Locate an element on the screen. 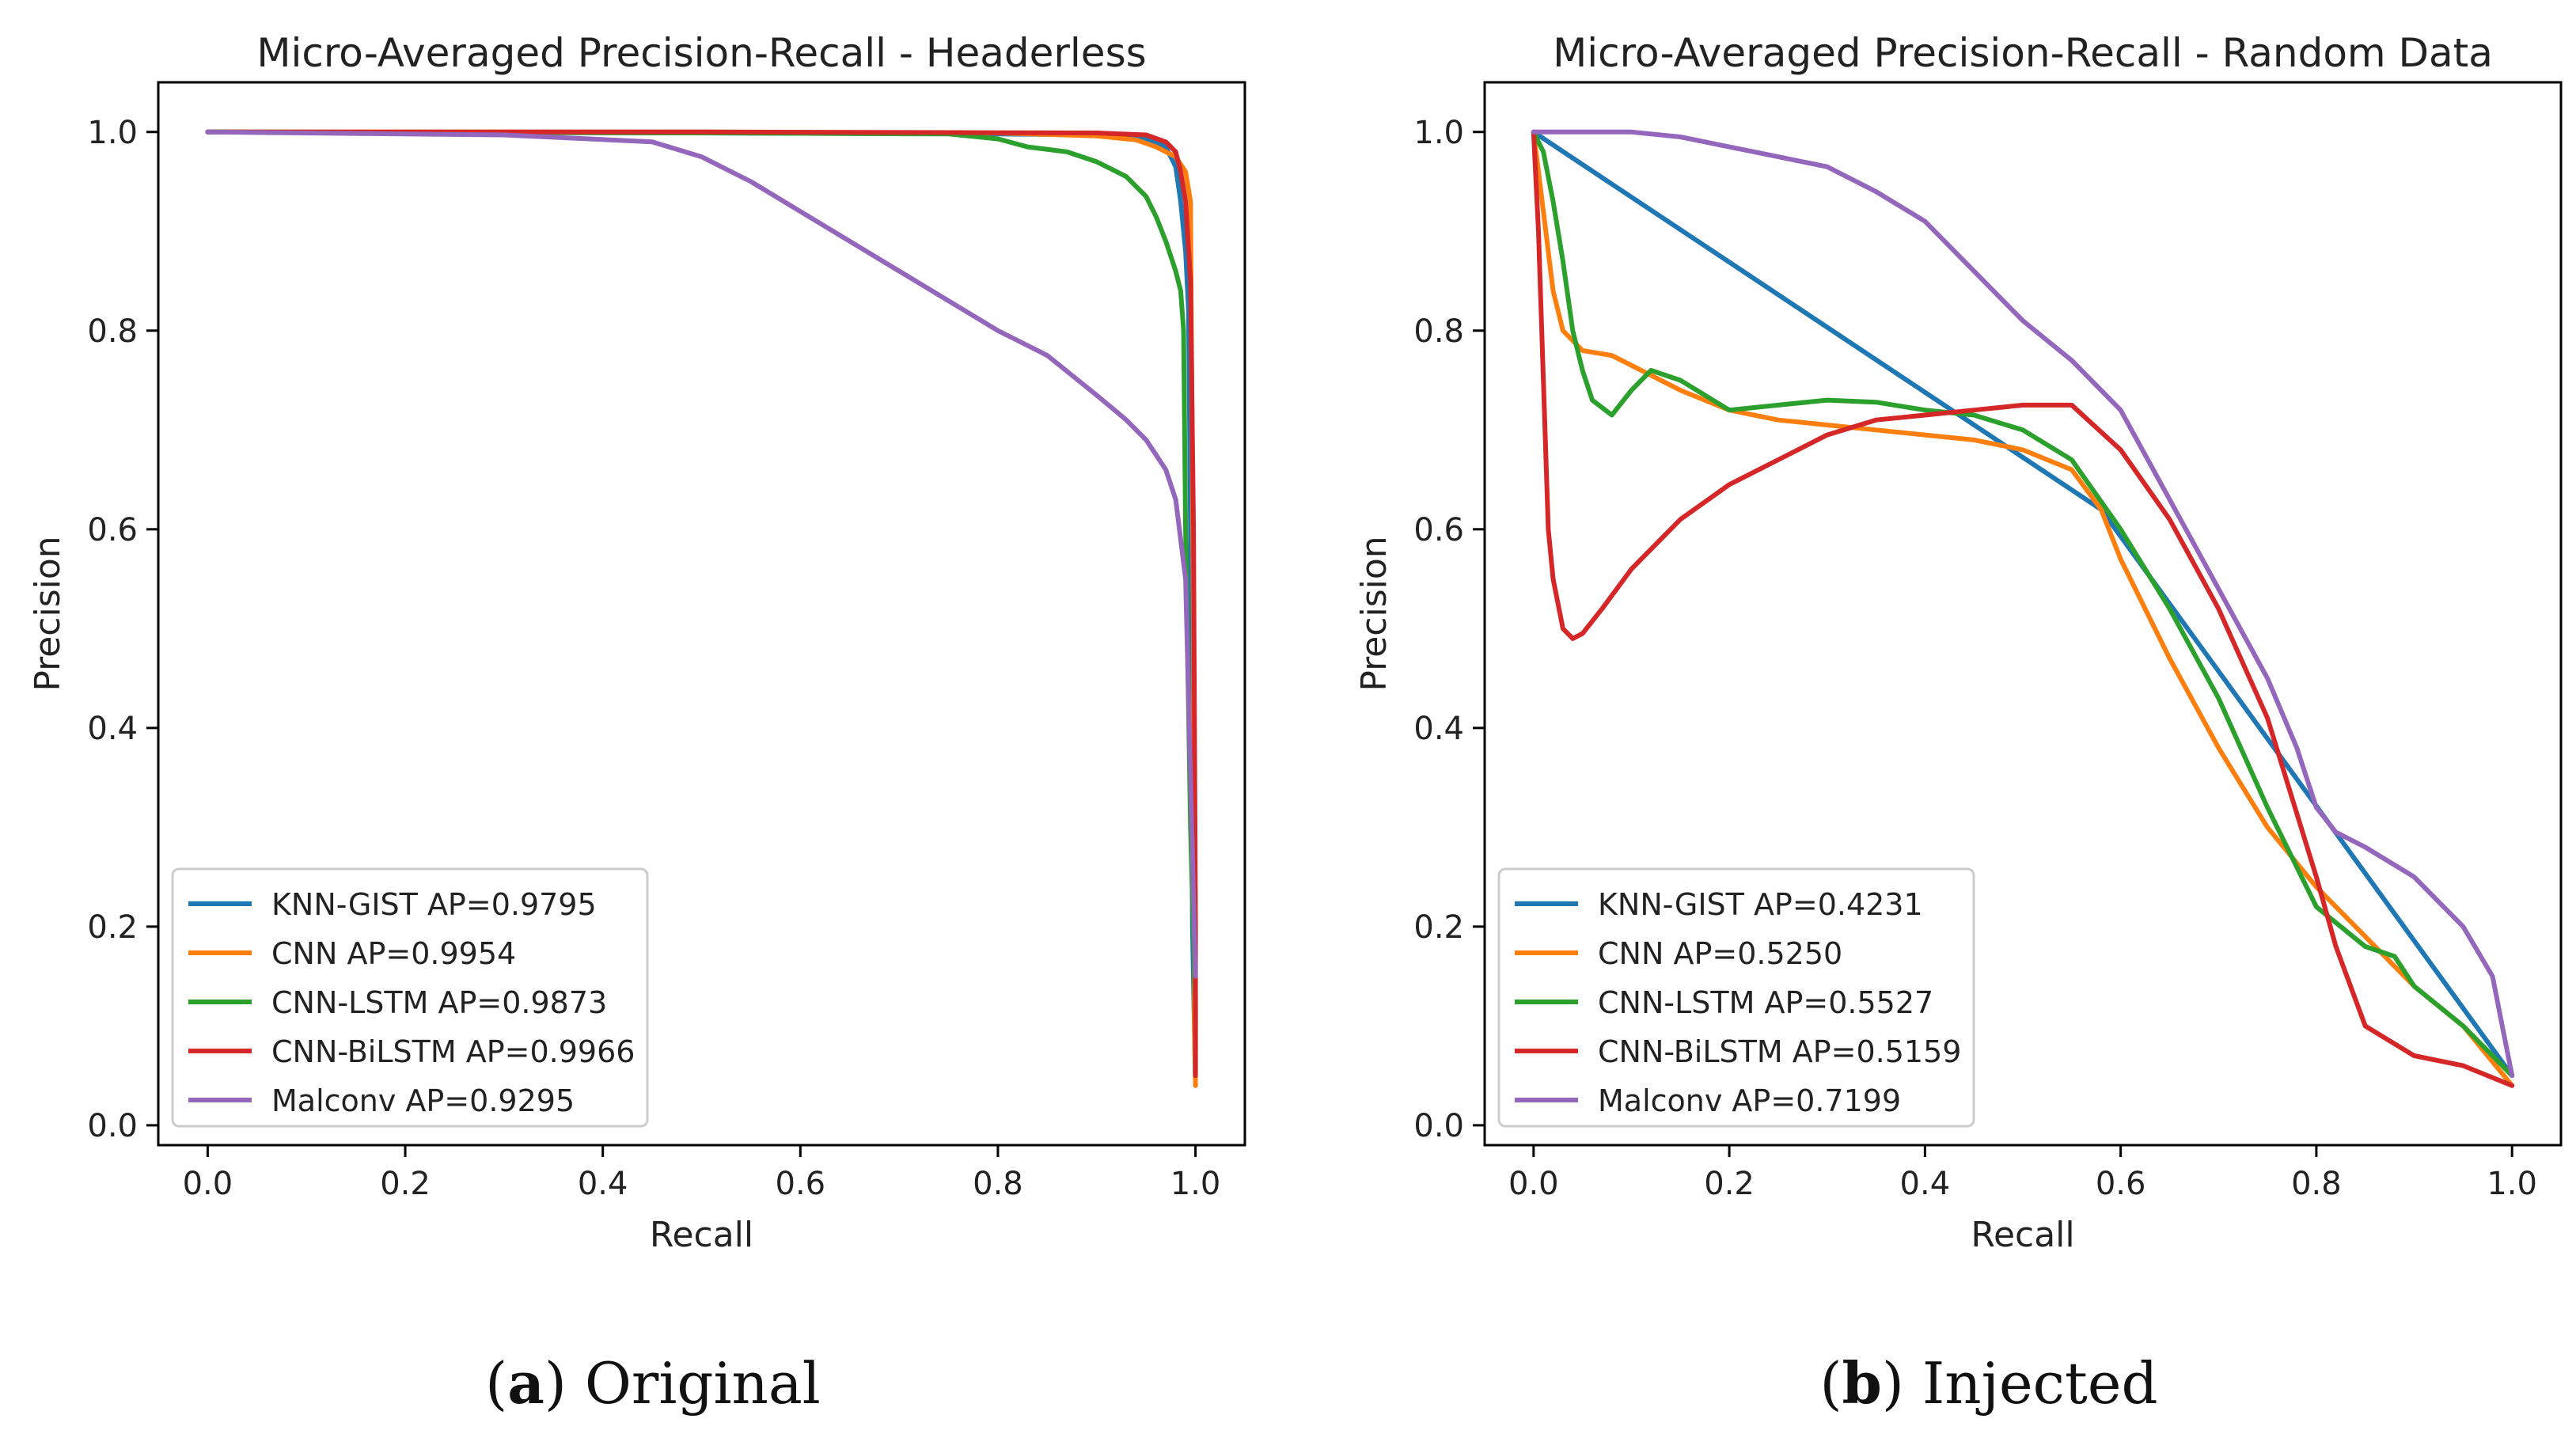 This screenshot has height=1453, width=2576. legend-label: CNN-BiLSTM AP=0.5159 is located at coordinates (1779, 1051).